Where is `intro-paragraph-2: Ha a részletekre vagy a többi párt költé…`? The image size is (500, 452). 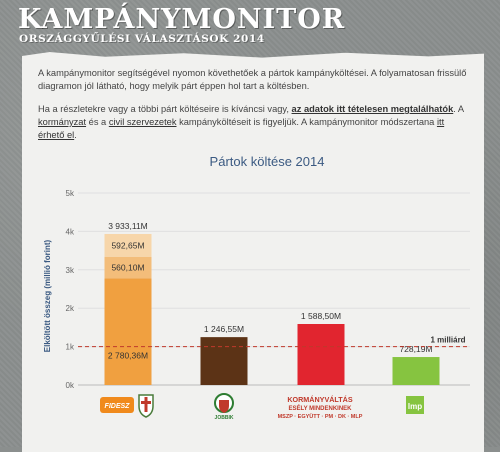 intro-paragraph-2: Ha a részletekre vagy a többi párt költé… is located at coordinates (254, 122).